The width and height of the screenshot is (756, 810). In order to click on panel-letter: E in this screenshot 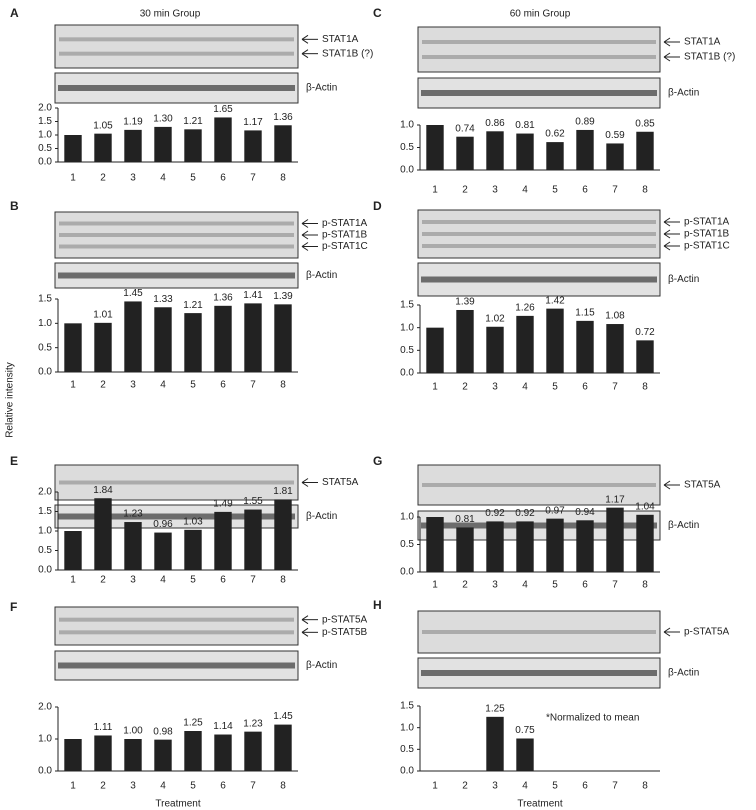, I will do `click(14, 461)`.